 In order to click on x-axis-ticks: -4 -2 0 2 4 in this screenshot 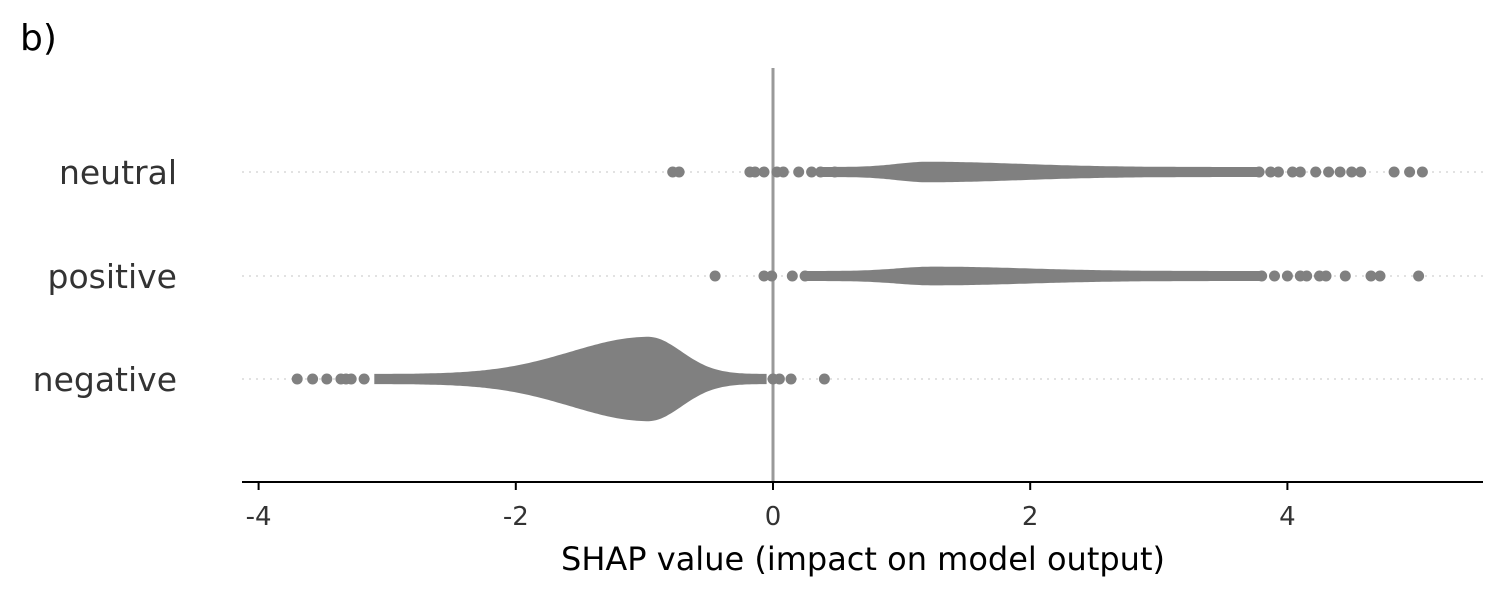, I will do `click(771, 507)`.